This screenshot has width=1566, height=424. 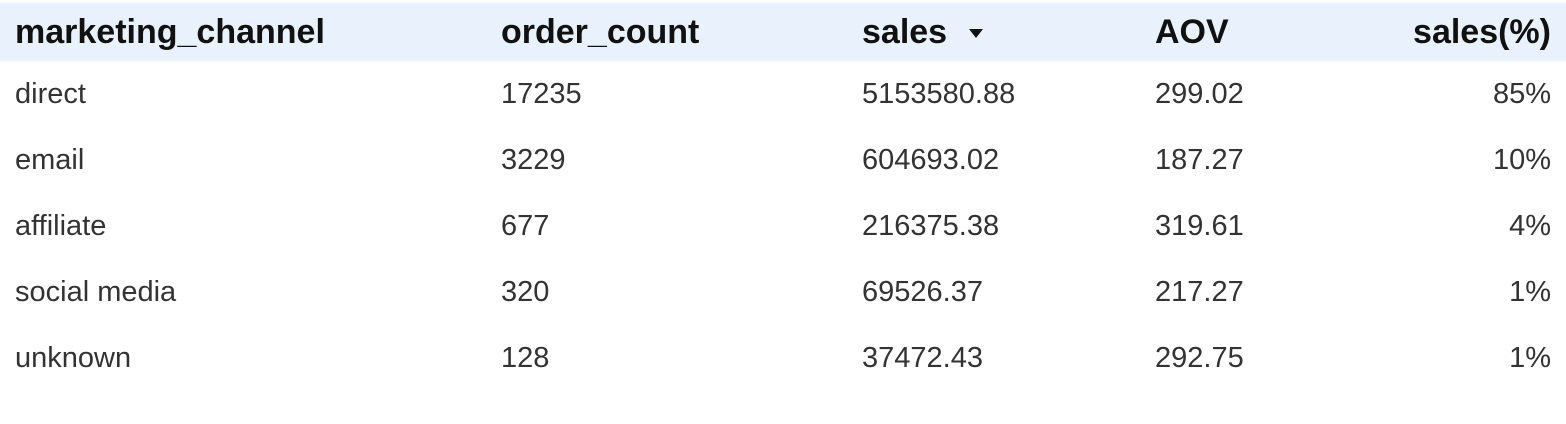 I want to click on cell-marketing-channel: unknown, so click(x=73, y=357).